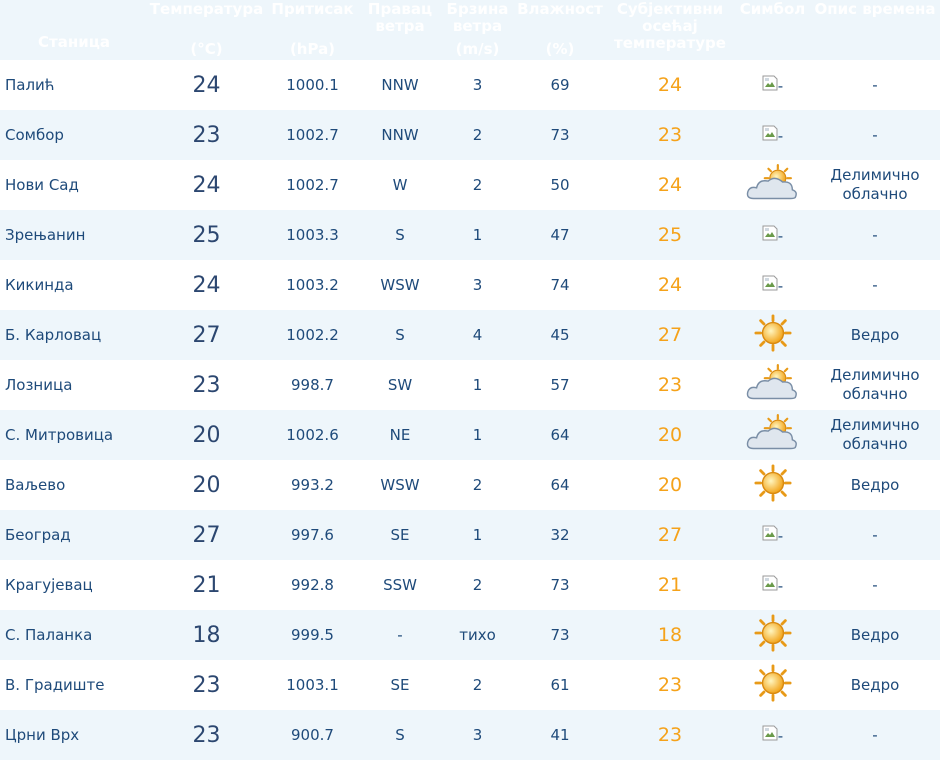  Describe the element at coordinates (42, 735) in the screenshot. I see `station: Црни Врх` at that location.